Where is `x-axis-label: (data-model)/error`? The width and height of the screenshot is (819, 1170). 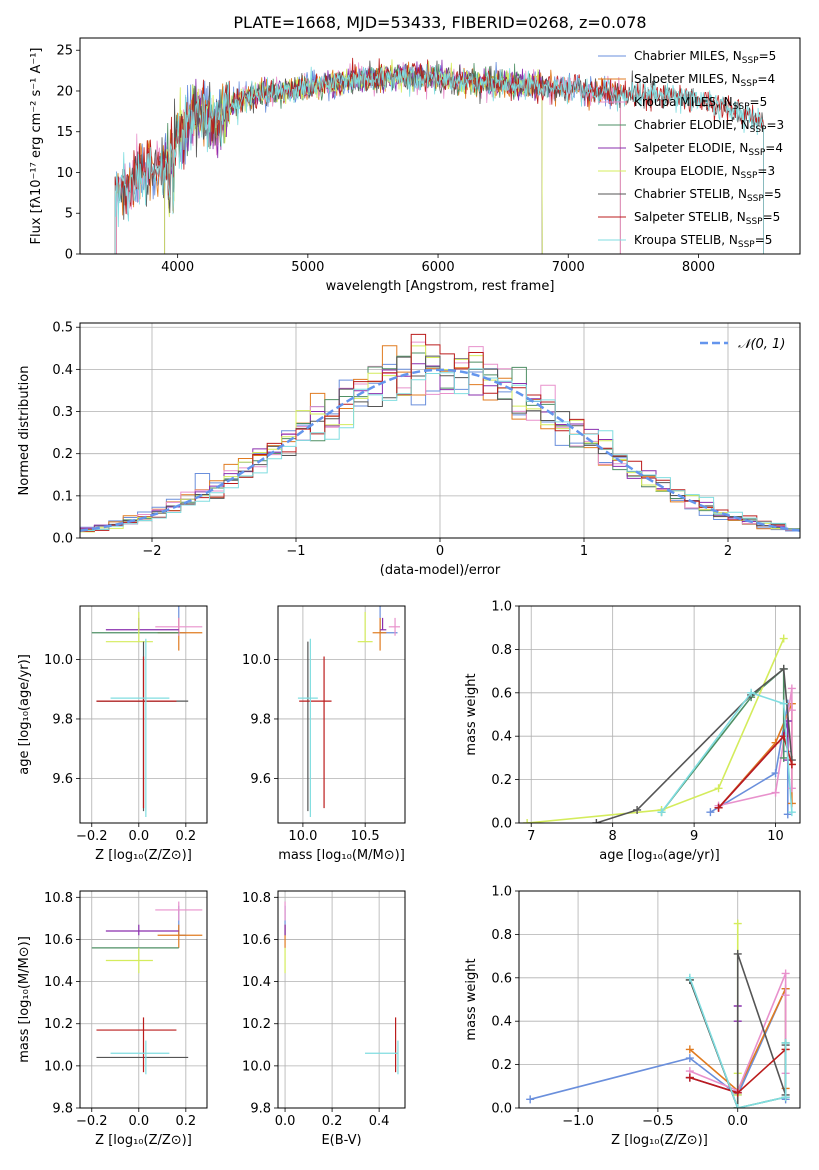 x-axis-label: (data-model)/error is located at coordinates (440, 570).